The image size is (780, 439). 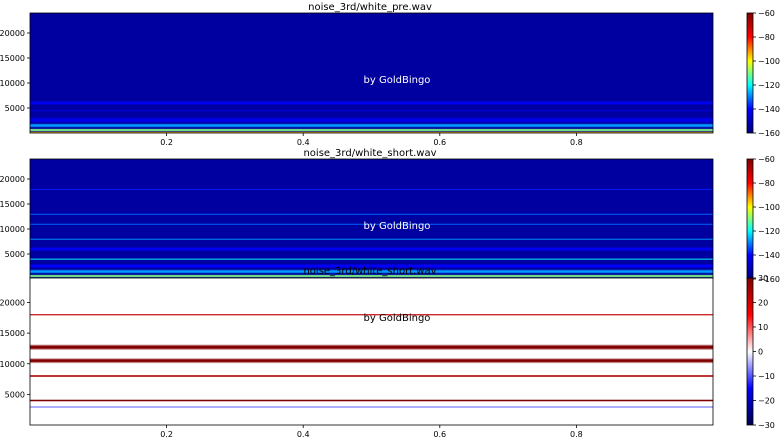 I want to click on colorbar-tick-label: 0, so click(x=760, y=352).